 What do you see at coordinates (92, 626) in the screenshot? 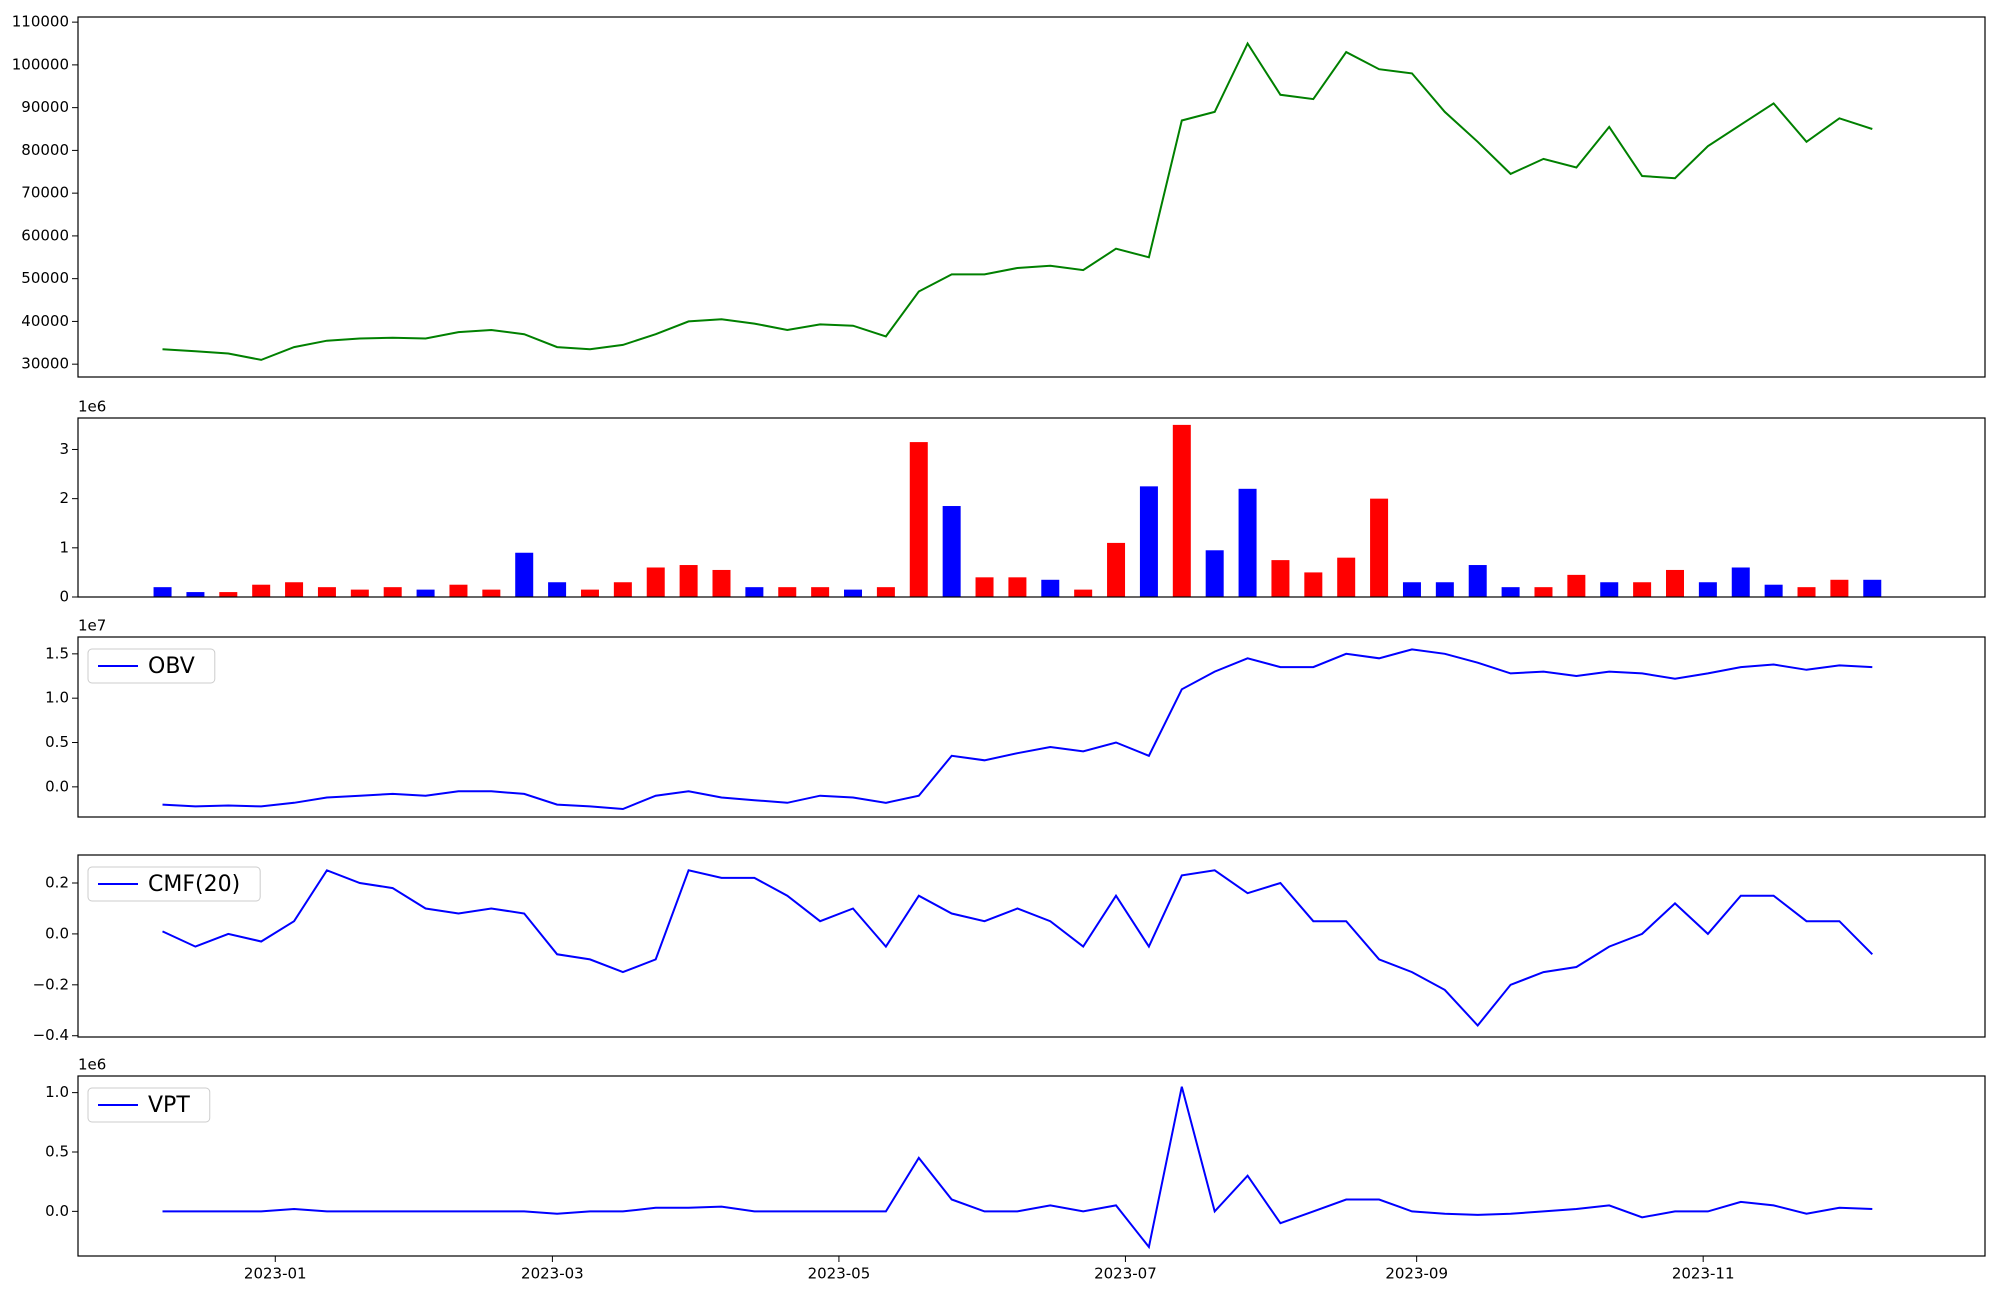
I see `offset-label: 1e7` at bounding box center [92, 626].